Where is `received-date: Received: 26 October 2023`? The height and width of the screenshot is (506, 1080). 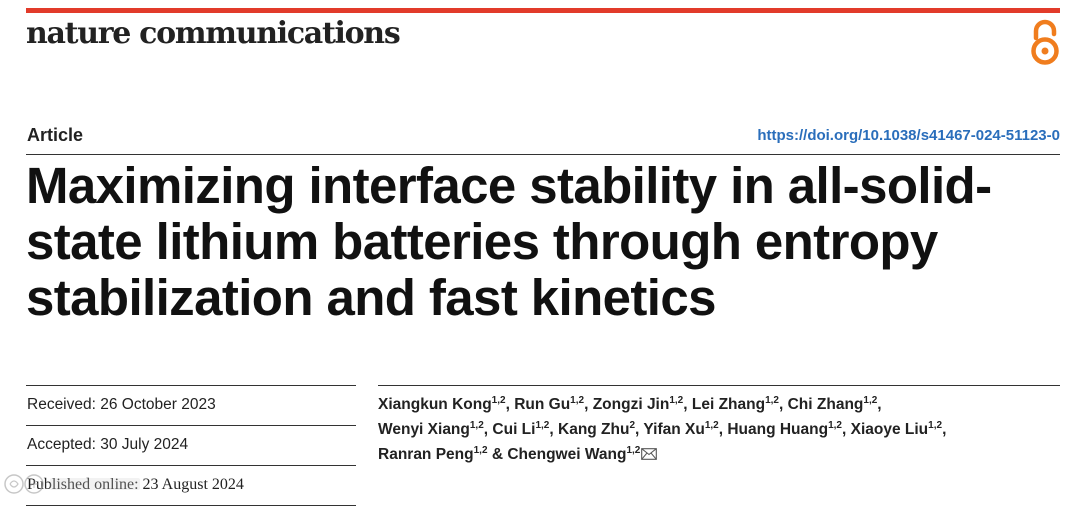
received-date: Received: 26 October 2023 is located at coordinates (191, 405).